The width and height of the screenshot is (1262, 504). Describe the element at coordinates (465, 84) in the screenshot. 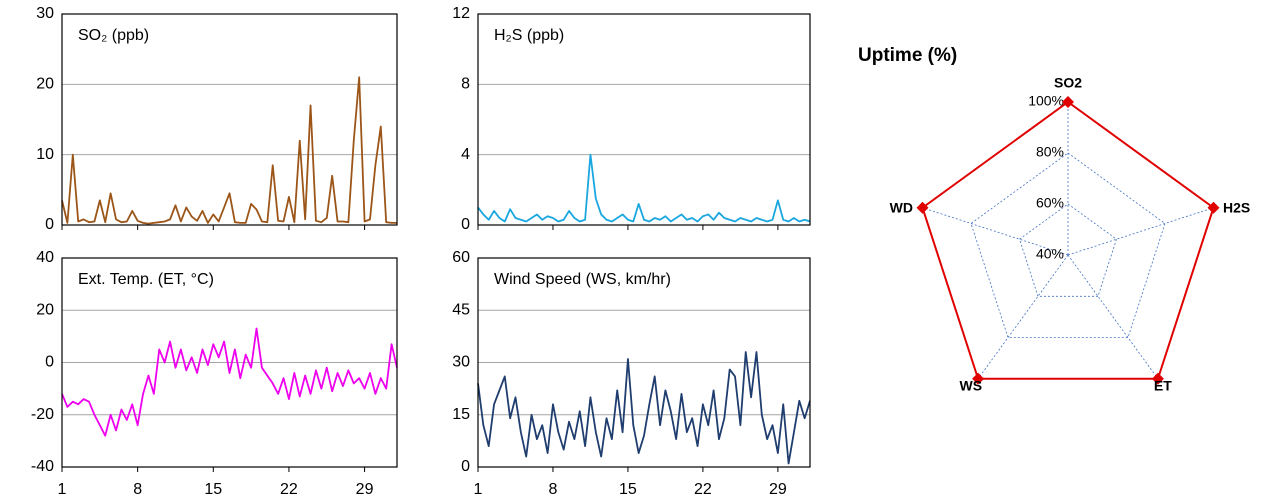

I see `y-tick-label: 8` at that location.